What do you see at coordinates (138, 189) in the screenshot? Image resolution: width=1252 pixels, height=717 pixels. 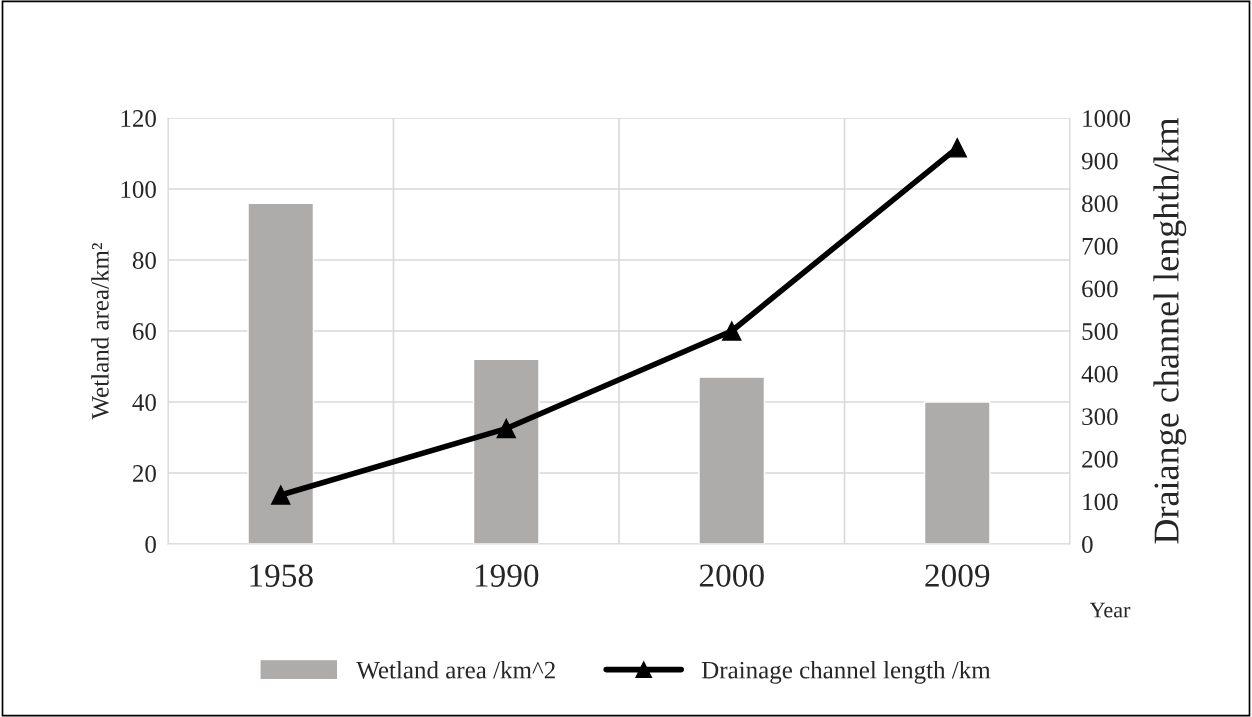 I see `y-tick-label: 100` at bounding box center [138, 189].